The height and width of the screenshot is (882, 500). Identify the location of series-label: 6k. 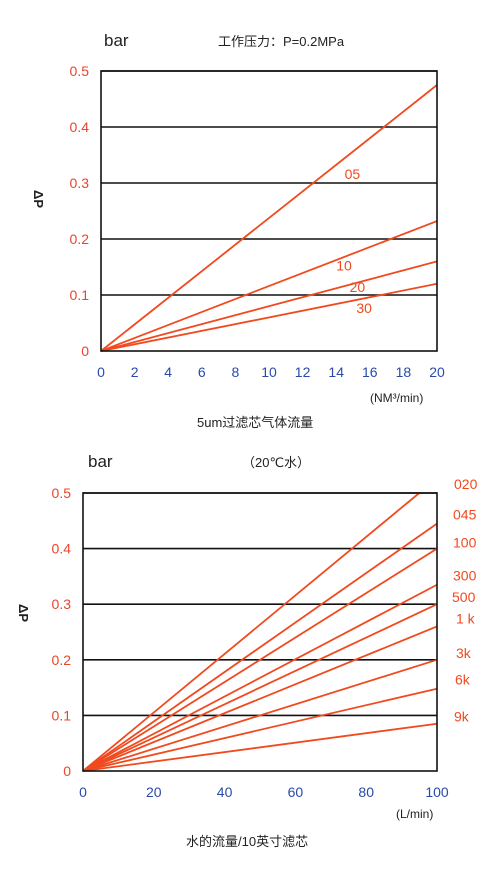
(463, 680).